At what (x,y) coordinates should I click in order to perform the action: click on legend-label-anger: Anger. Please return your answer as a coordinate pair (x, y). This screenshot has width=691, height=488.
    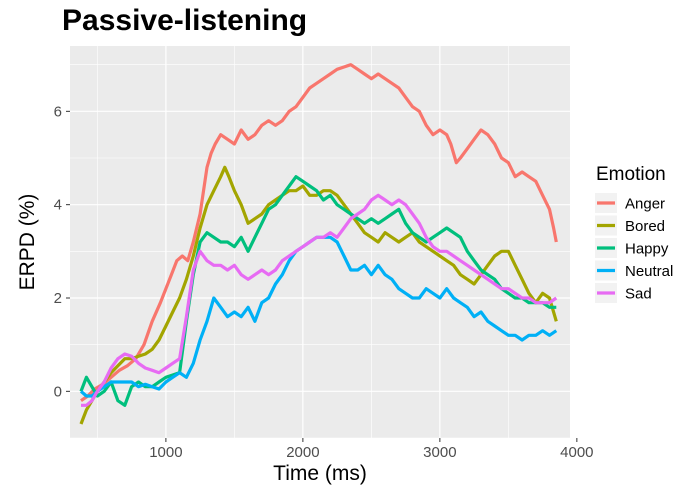
    Looking at the image, I should click on (645, 204).